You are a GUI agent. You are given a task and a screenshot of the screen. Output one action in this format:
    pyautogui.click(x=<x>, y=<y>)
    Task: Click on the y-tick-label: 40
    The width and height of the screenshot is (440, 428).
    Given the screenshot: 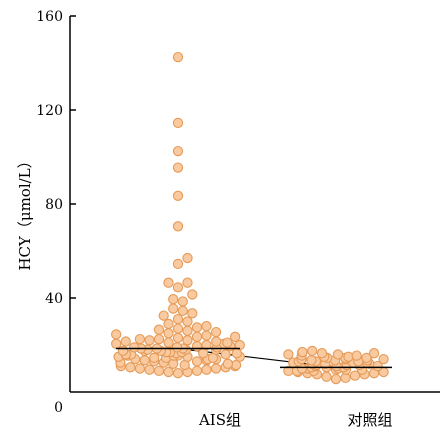 What is the action you would take?
    pyautogui.click(x=54, y=299)
    